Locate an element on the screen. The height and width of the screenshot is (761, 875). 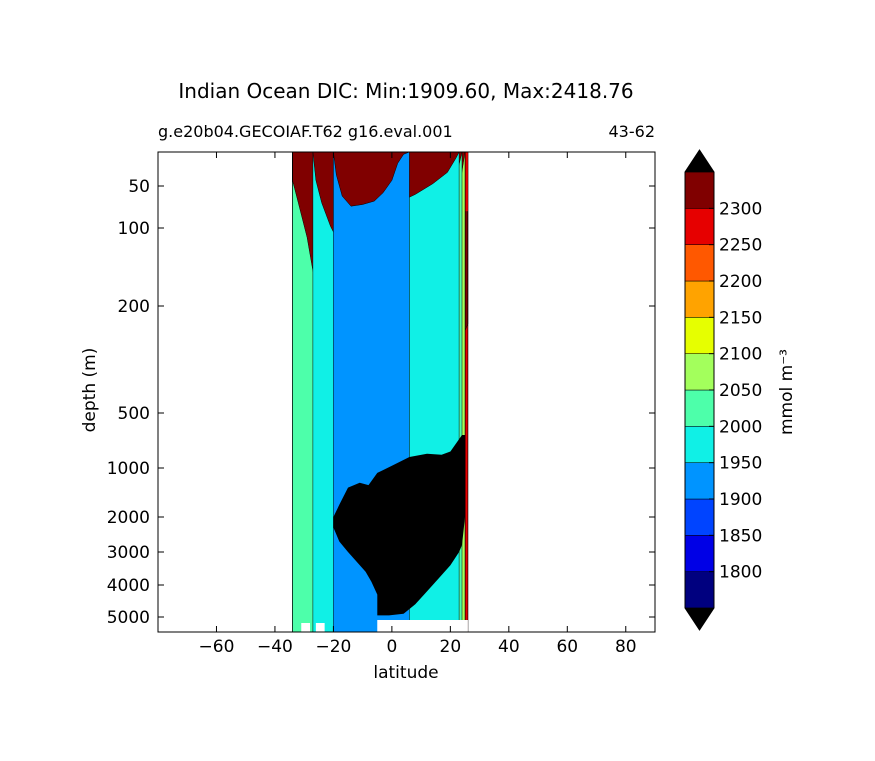
y-tick-label: 50 is located at coordinates (139, 187).